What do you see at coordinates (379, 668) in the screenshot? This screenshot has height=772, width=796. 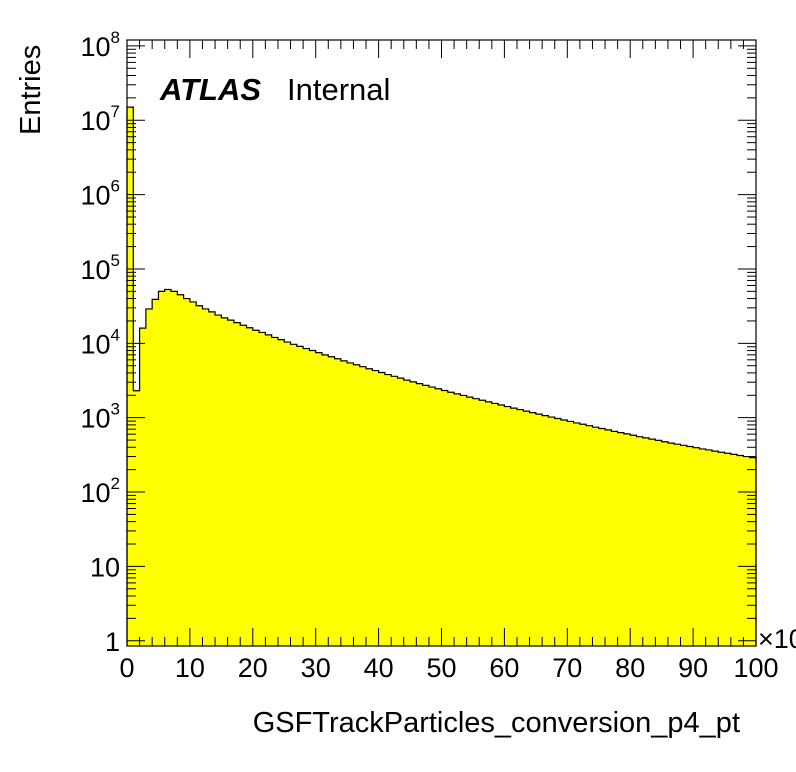 I see `x-tick-label: 40` at bounding box center [379, 668].